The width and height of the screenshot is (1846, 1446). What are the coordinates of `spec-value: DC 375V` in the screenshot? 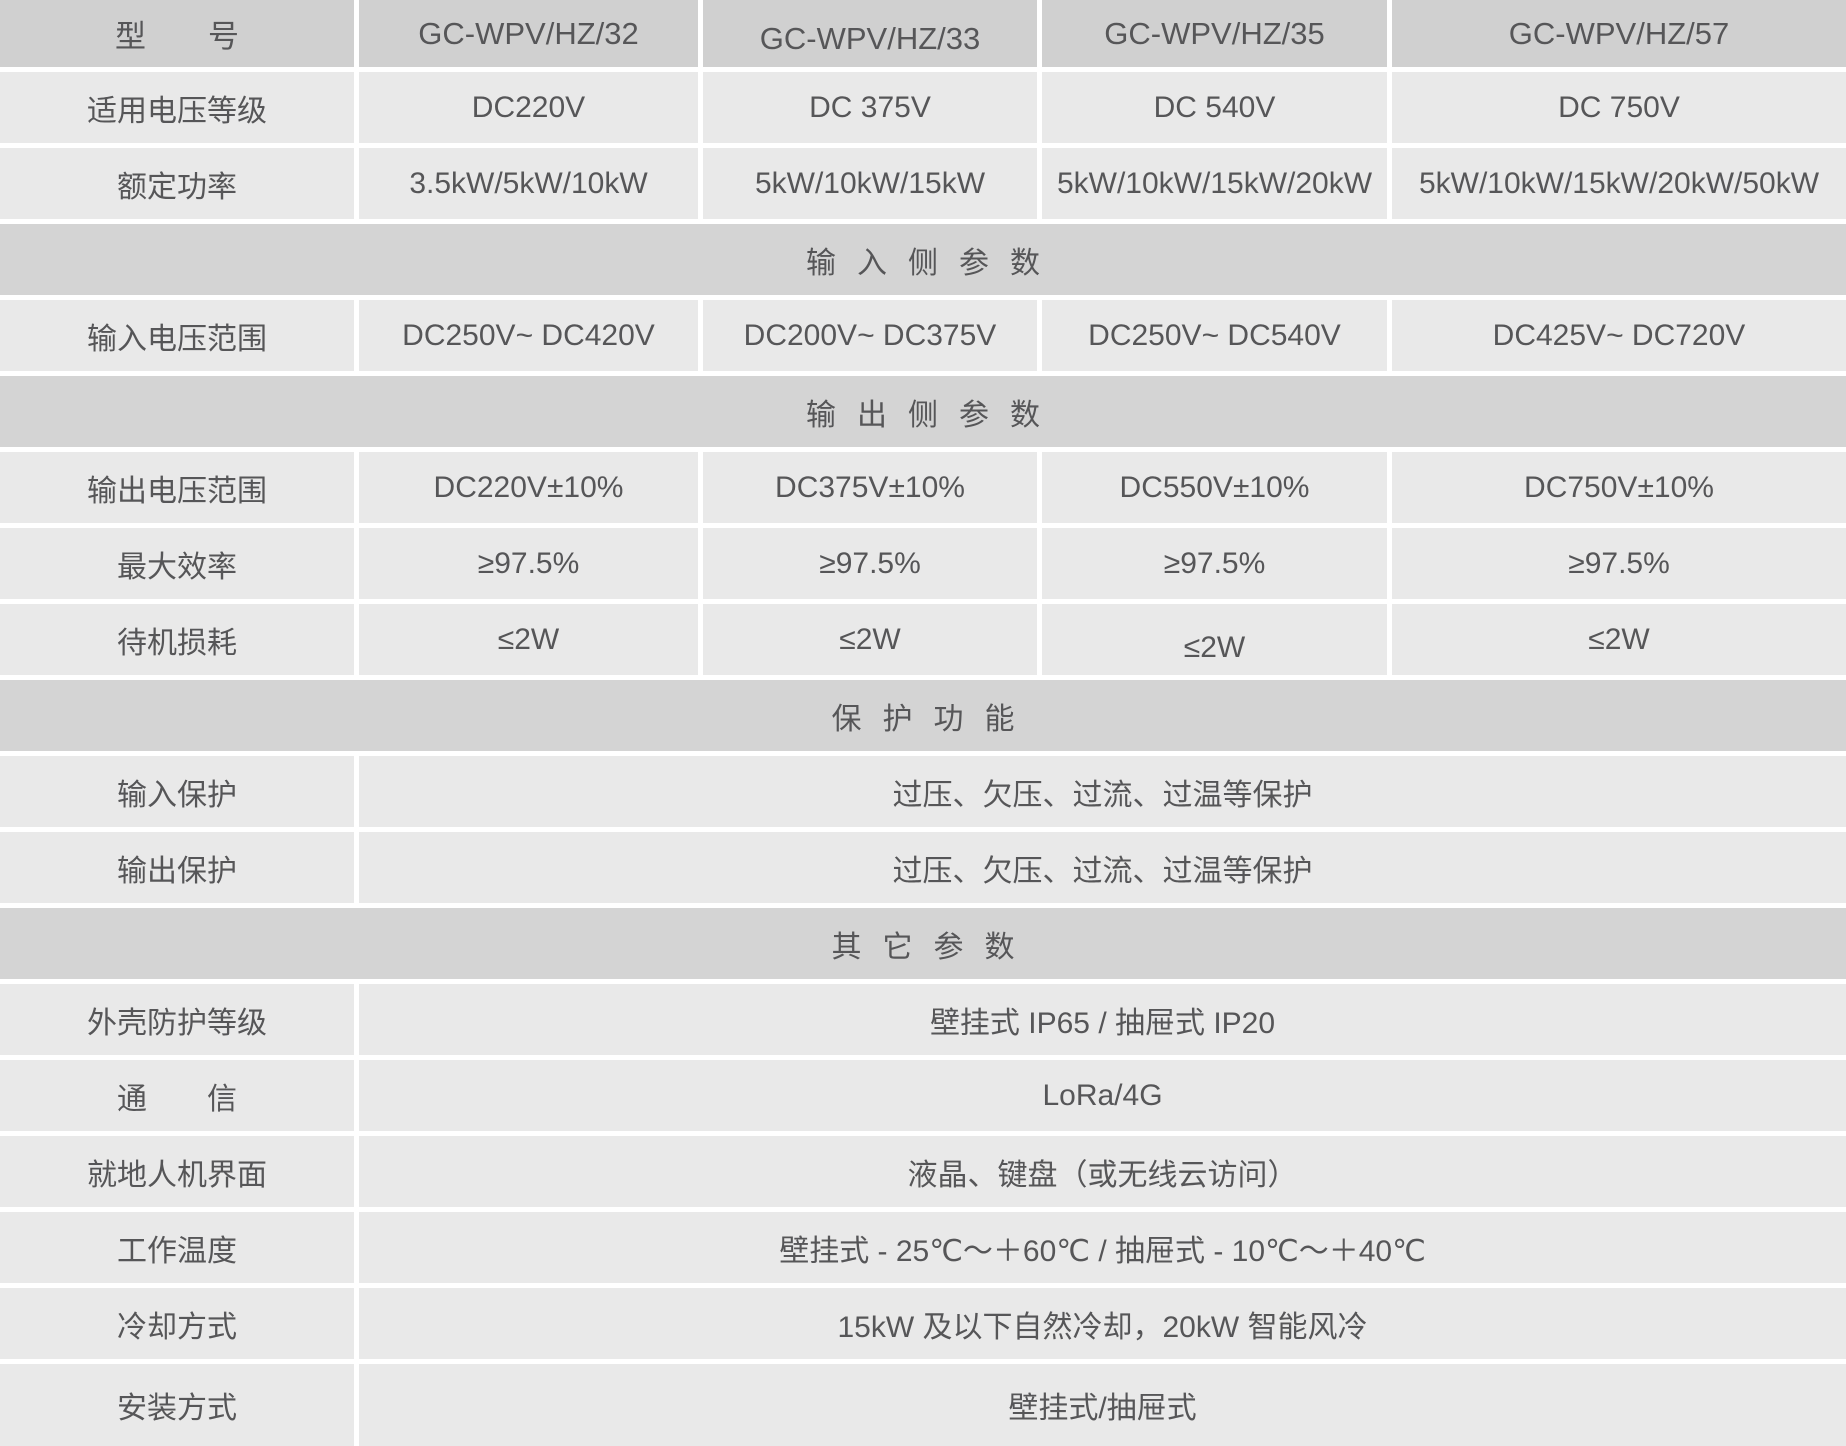 It's located at (872, 110).